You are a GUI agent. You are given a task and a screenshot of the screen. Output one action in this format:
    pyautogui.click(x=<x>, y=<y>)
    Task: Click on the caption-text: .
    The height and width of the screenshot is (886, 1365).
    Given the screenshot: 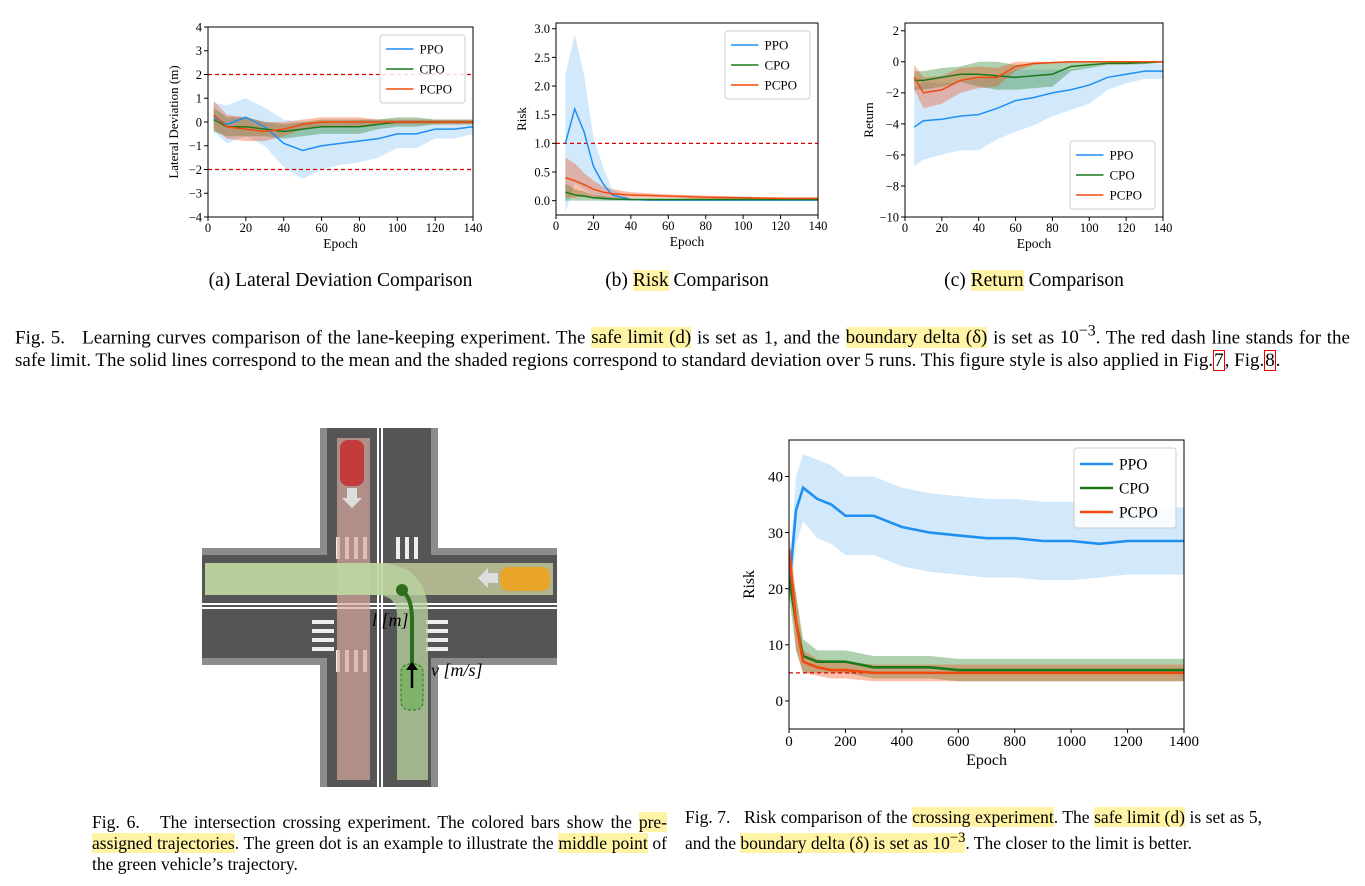 What is the action you would take?
    pyautogui.click(x=1278, y=361)
    